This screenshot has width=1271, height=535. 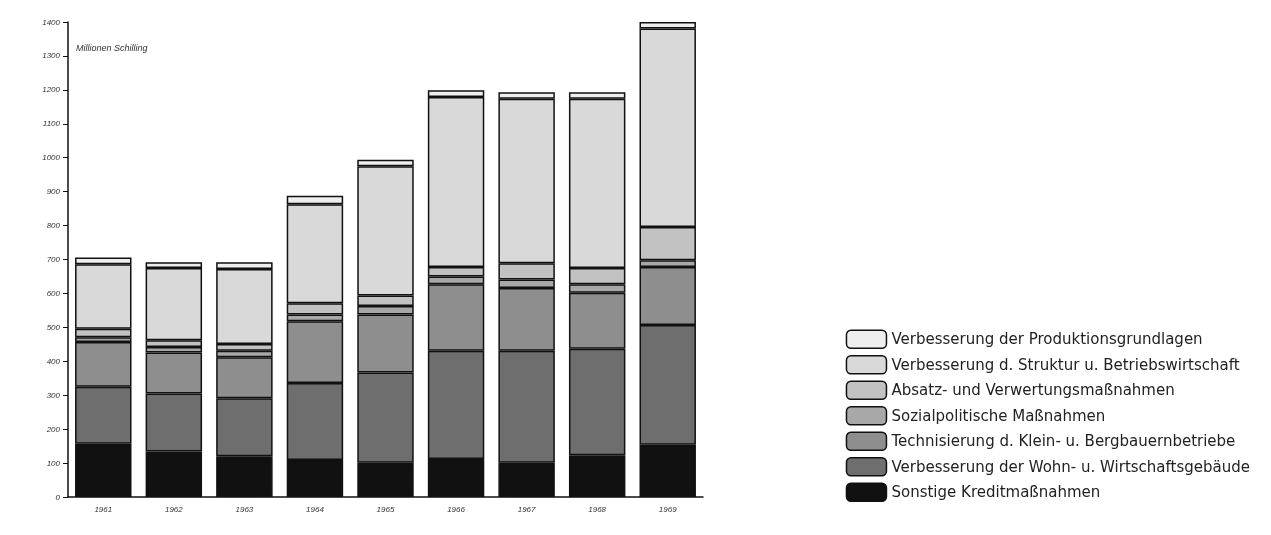 I want to click on x-tick-label: 1966, so click(x=456, y=509).